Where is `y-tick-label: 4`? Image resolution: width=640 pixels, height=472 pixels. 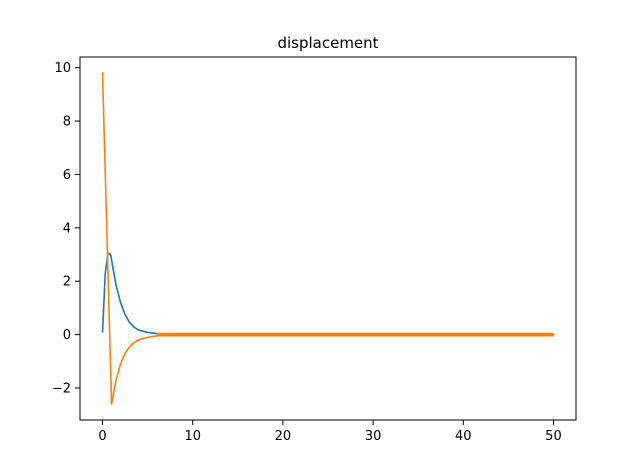
y-tick-label: 4 is located at coordinates (67, 228).